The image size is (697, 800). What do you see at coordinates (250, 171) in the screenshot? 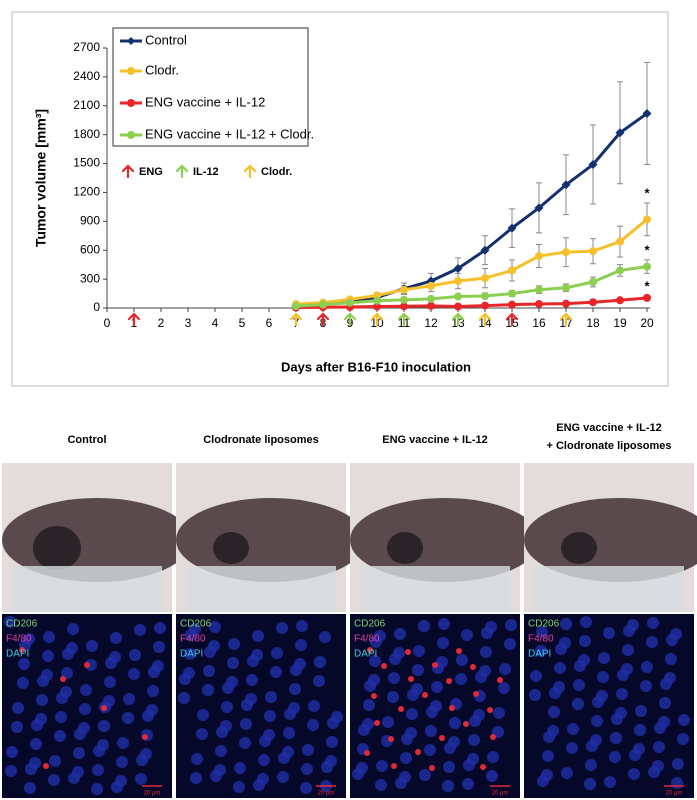
I see `legend-arrow` at bounding box center [250, 171].